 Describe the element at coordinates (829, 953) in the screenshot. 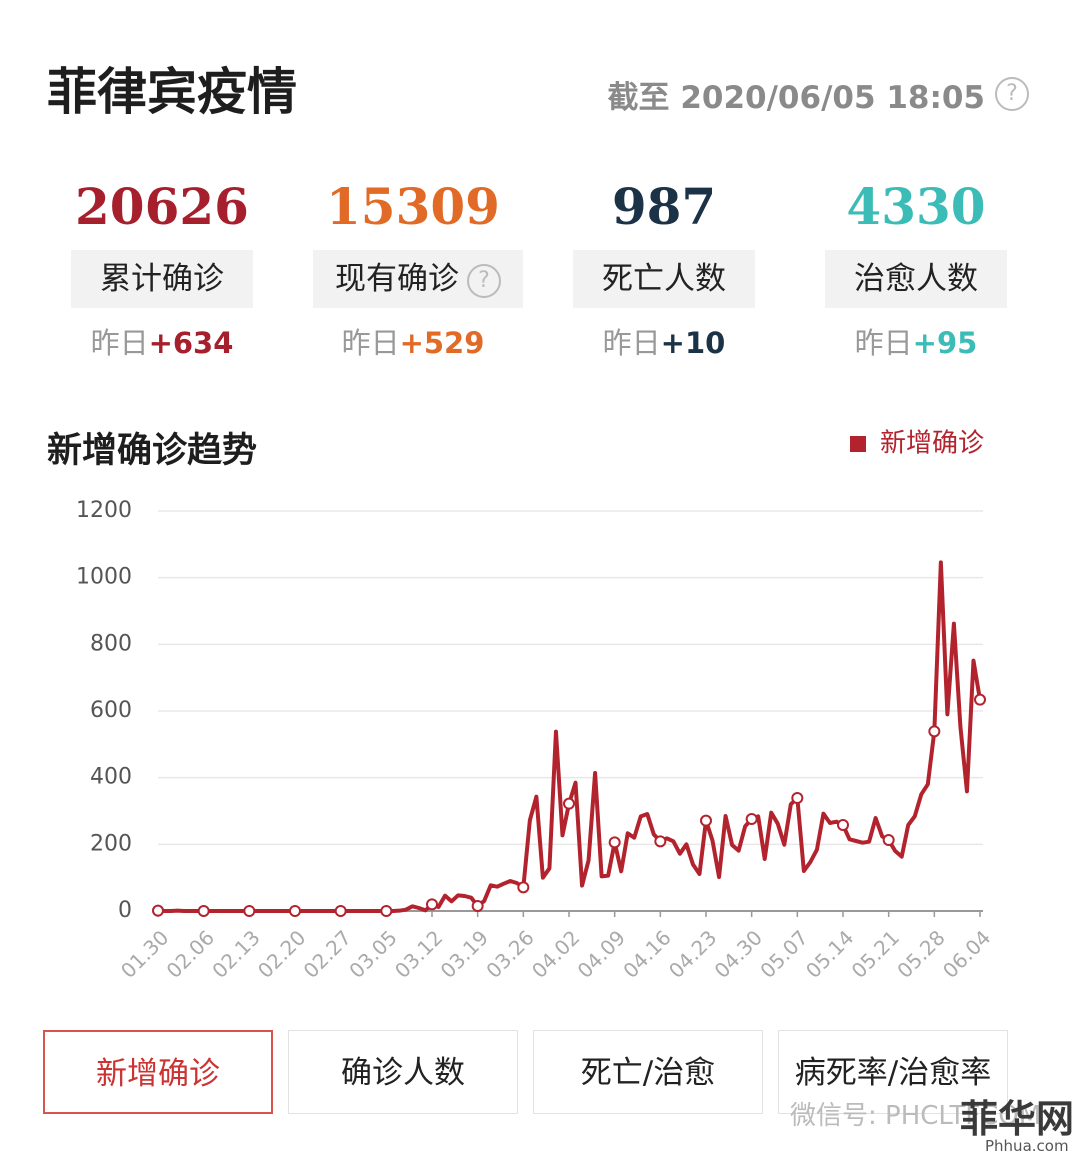

I see `x-tick-label: 05.14` at that location.